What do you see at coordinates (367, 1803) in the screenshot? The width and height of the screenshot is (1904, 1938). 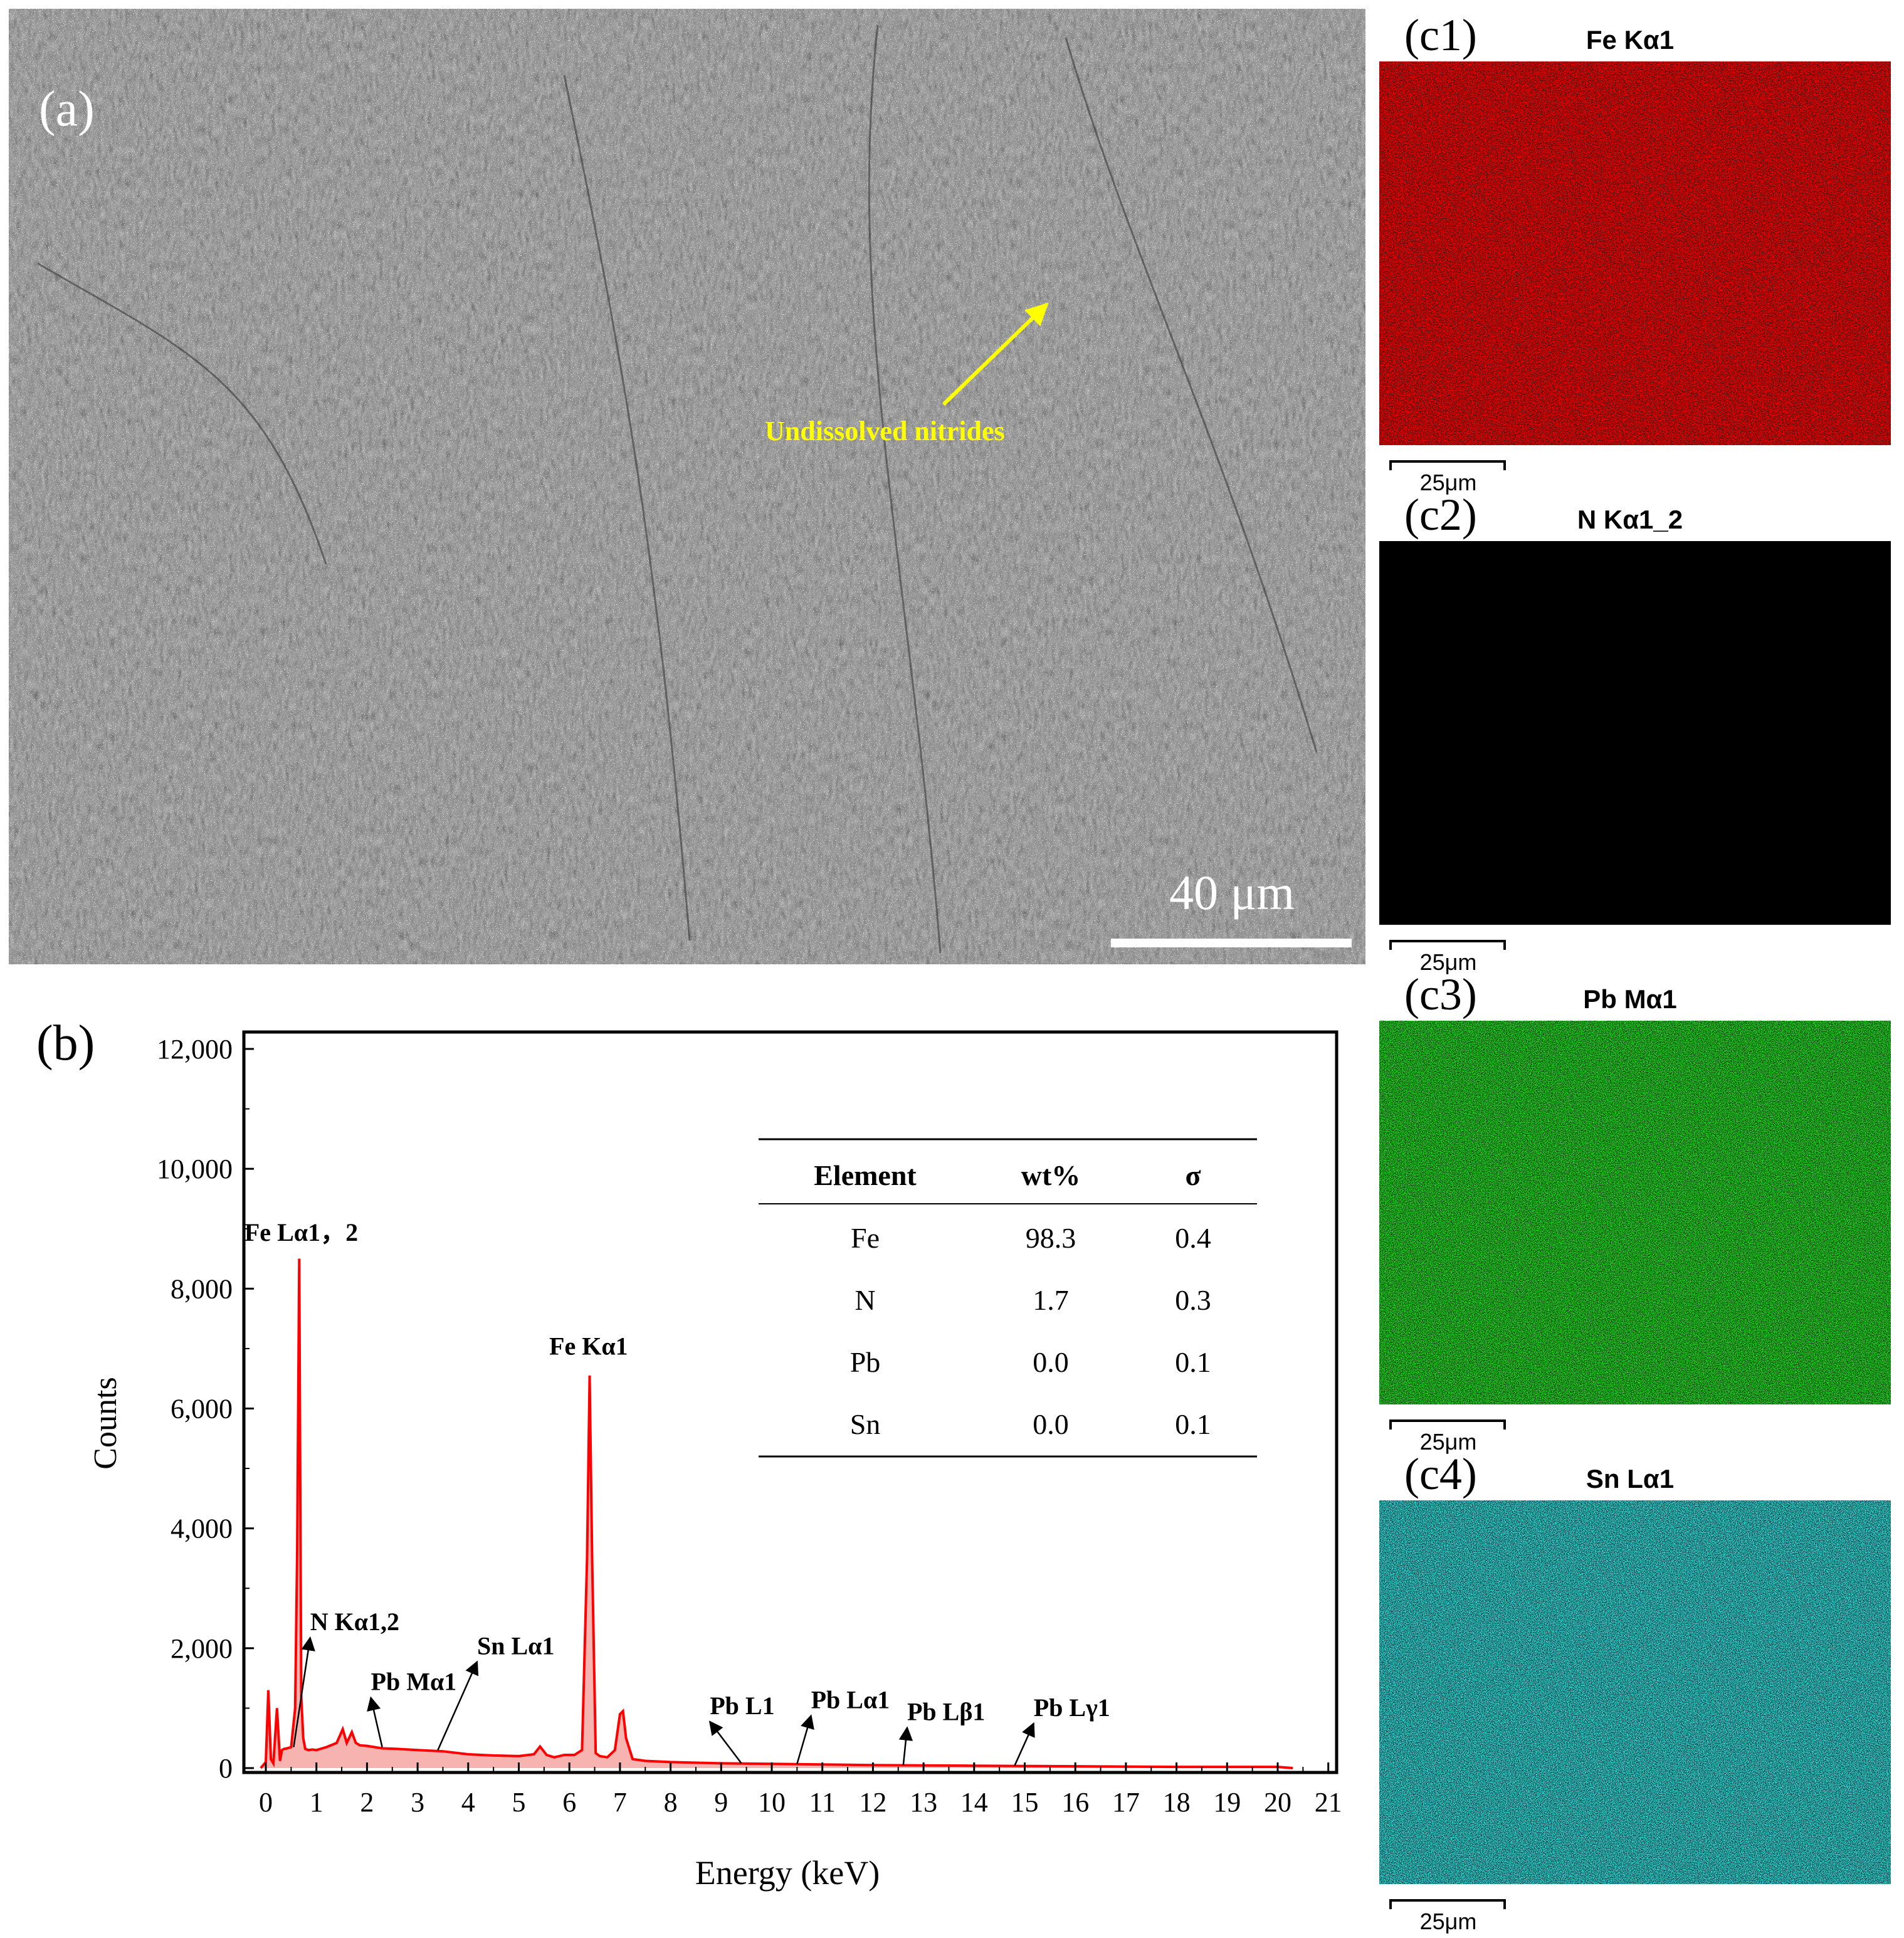 I see `x-tick-label: 2` at bounding box center [367, 1803].